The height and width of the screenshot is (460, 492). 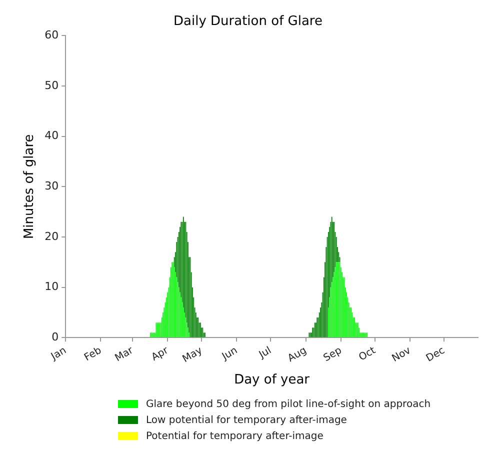 I want to click on x-tick-label: Jul, so click(x=265, y=353).